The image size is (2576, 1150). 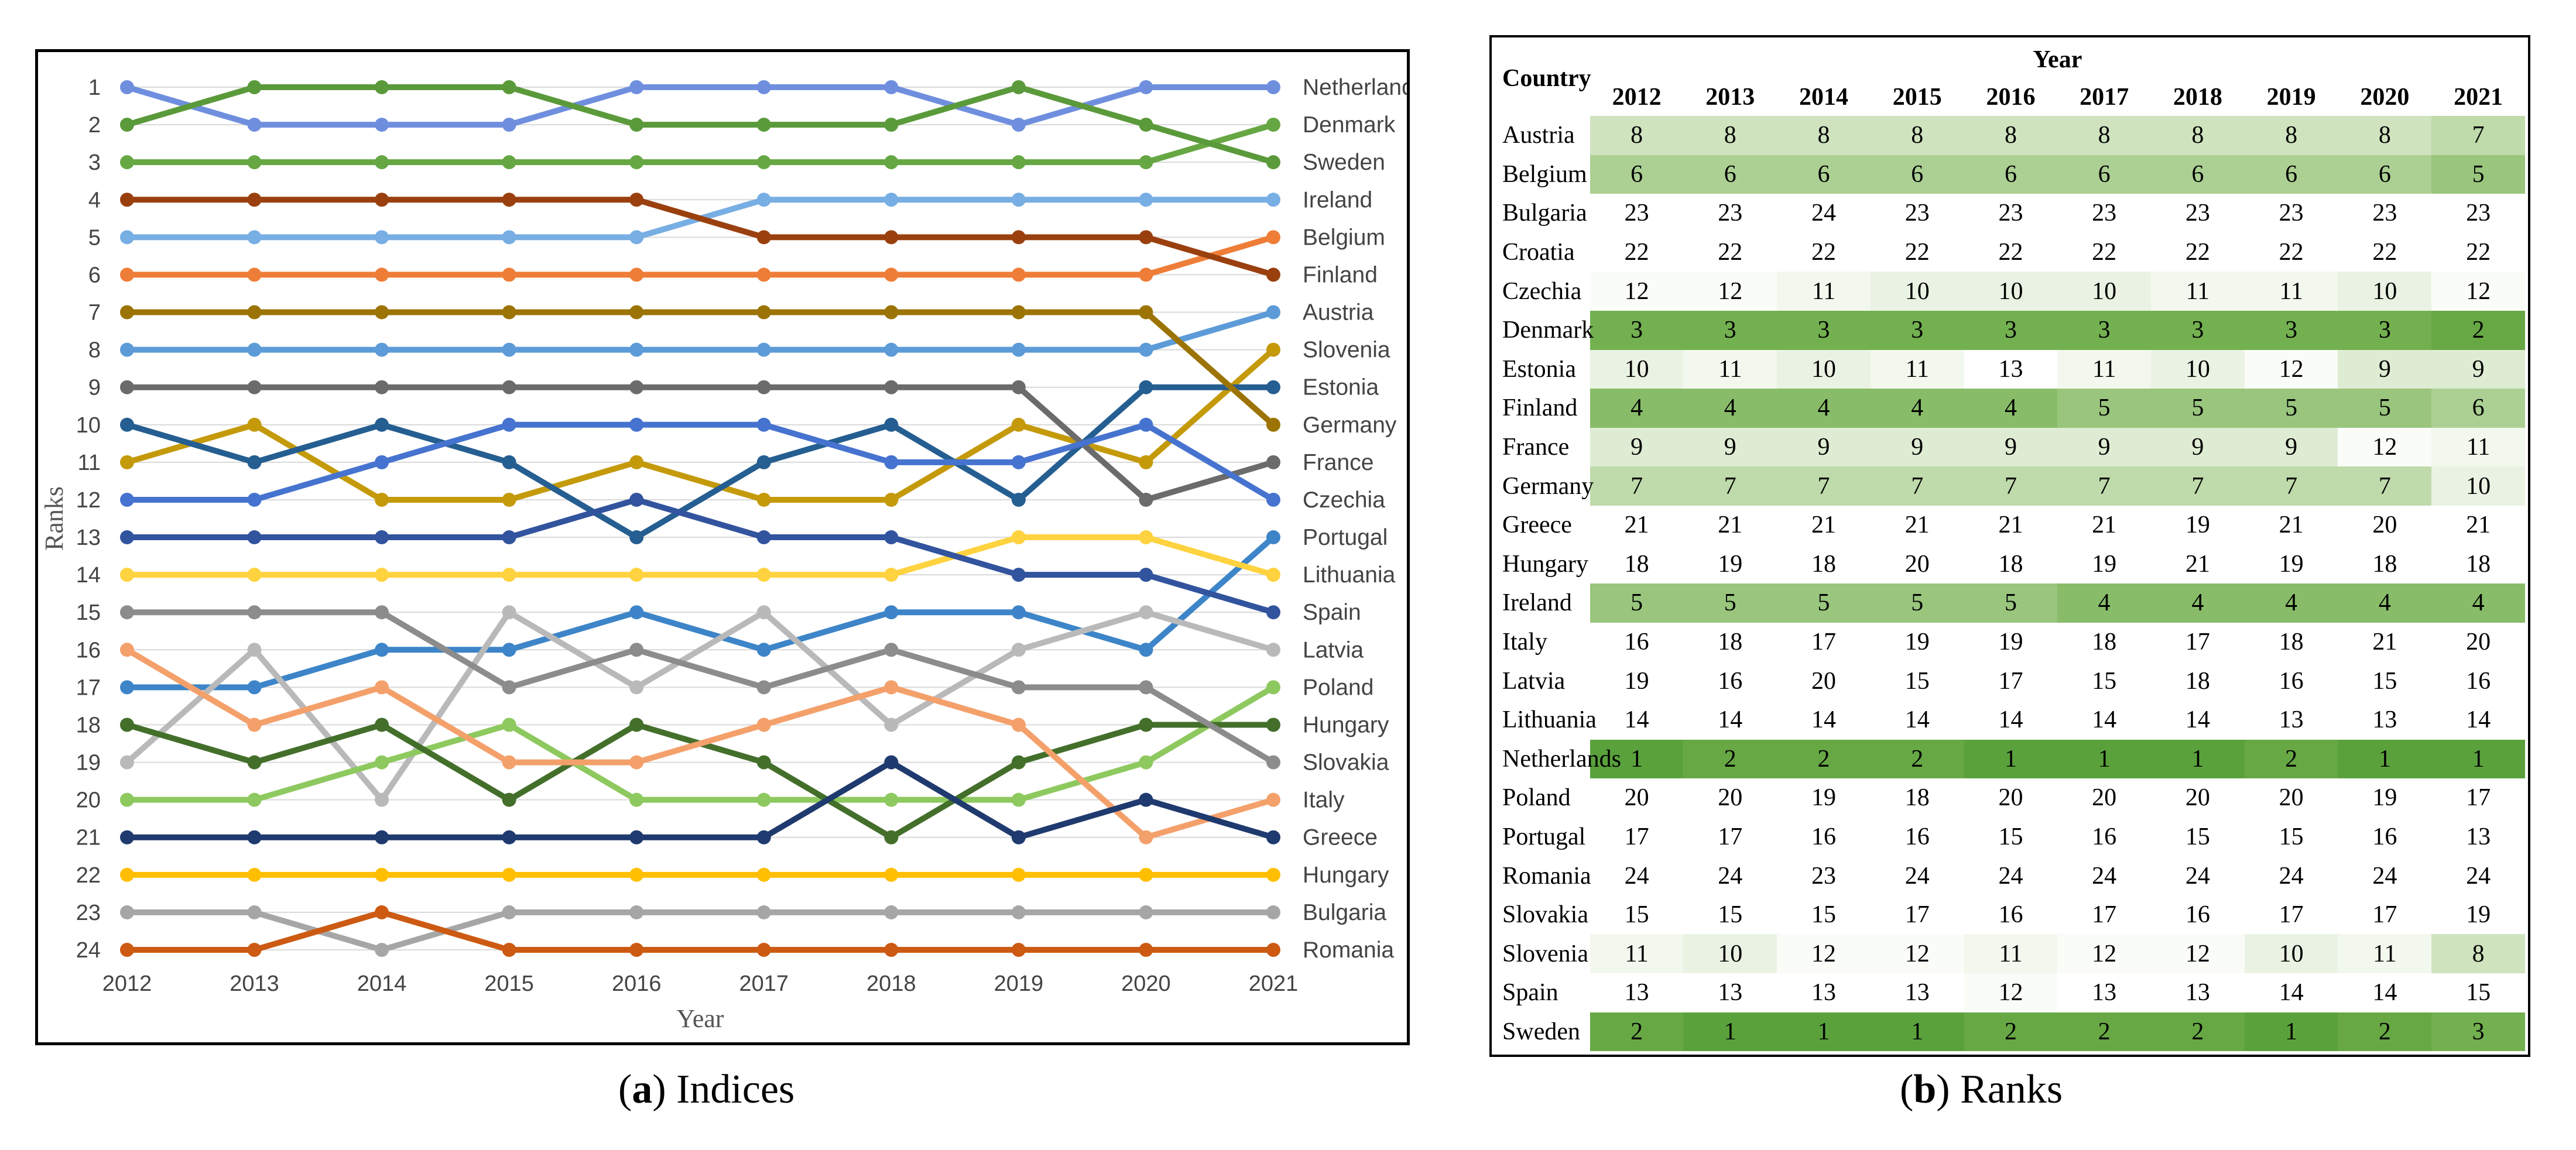 I want to click on table-row: Belgium 6 6 6 6 6 6 6 6 6 5, so click(x=2010, y=174).